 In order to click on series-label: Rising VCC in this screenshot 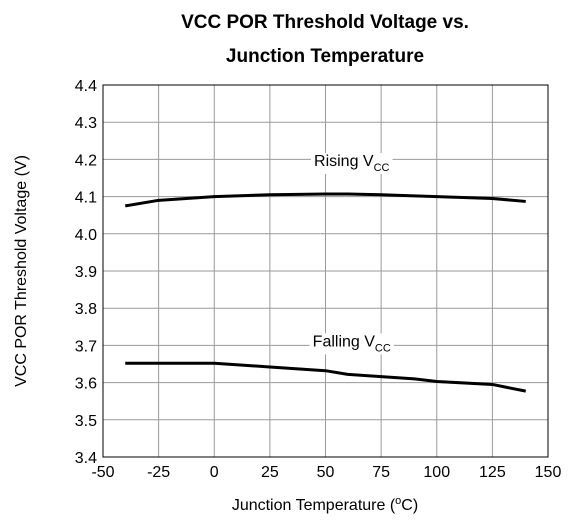, I will do `click(352, 163)`.